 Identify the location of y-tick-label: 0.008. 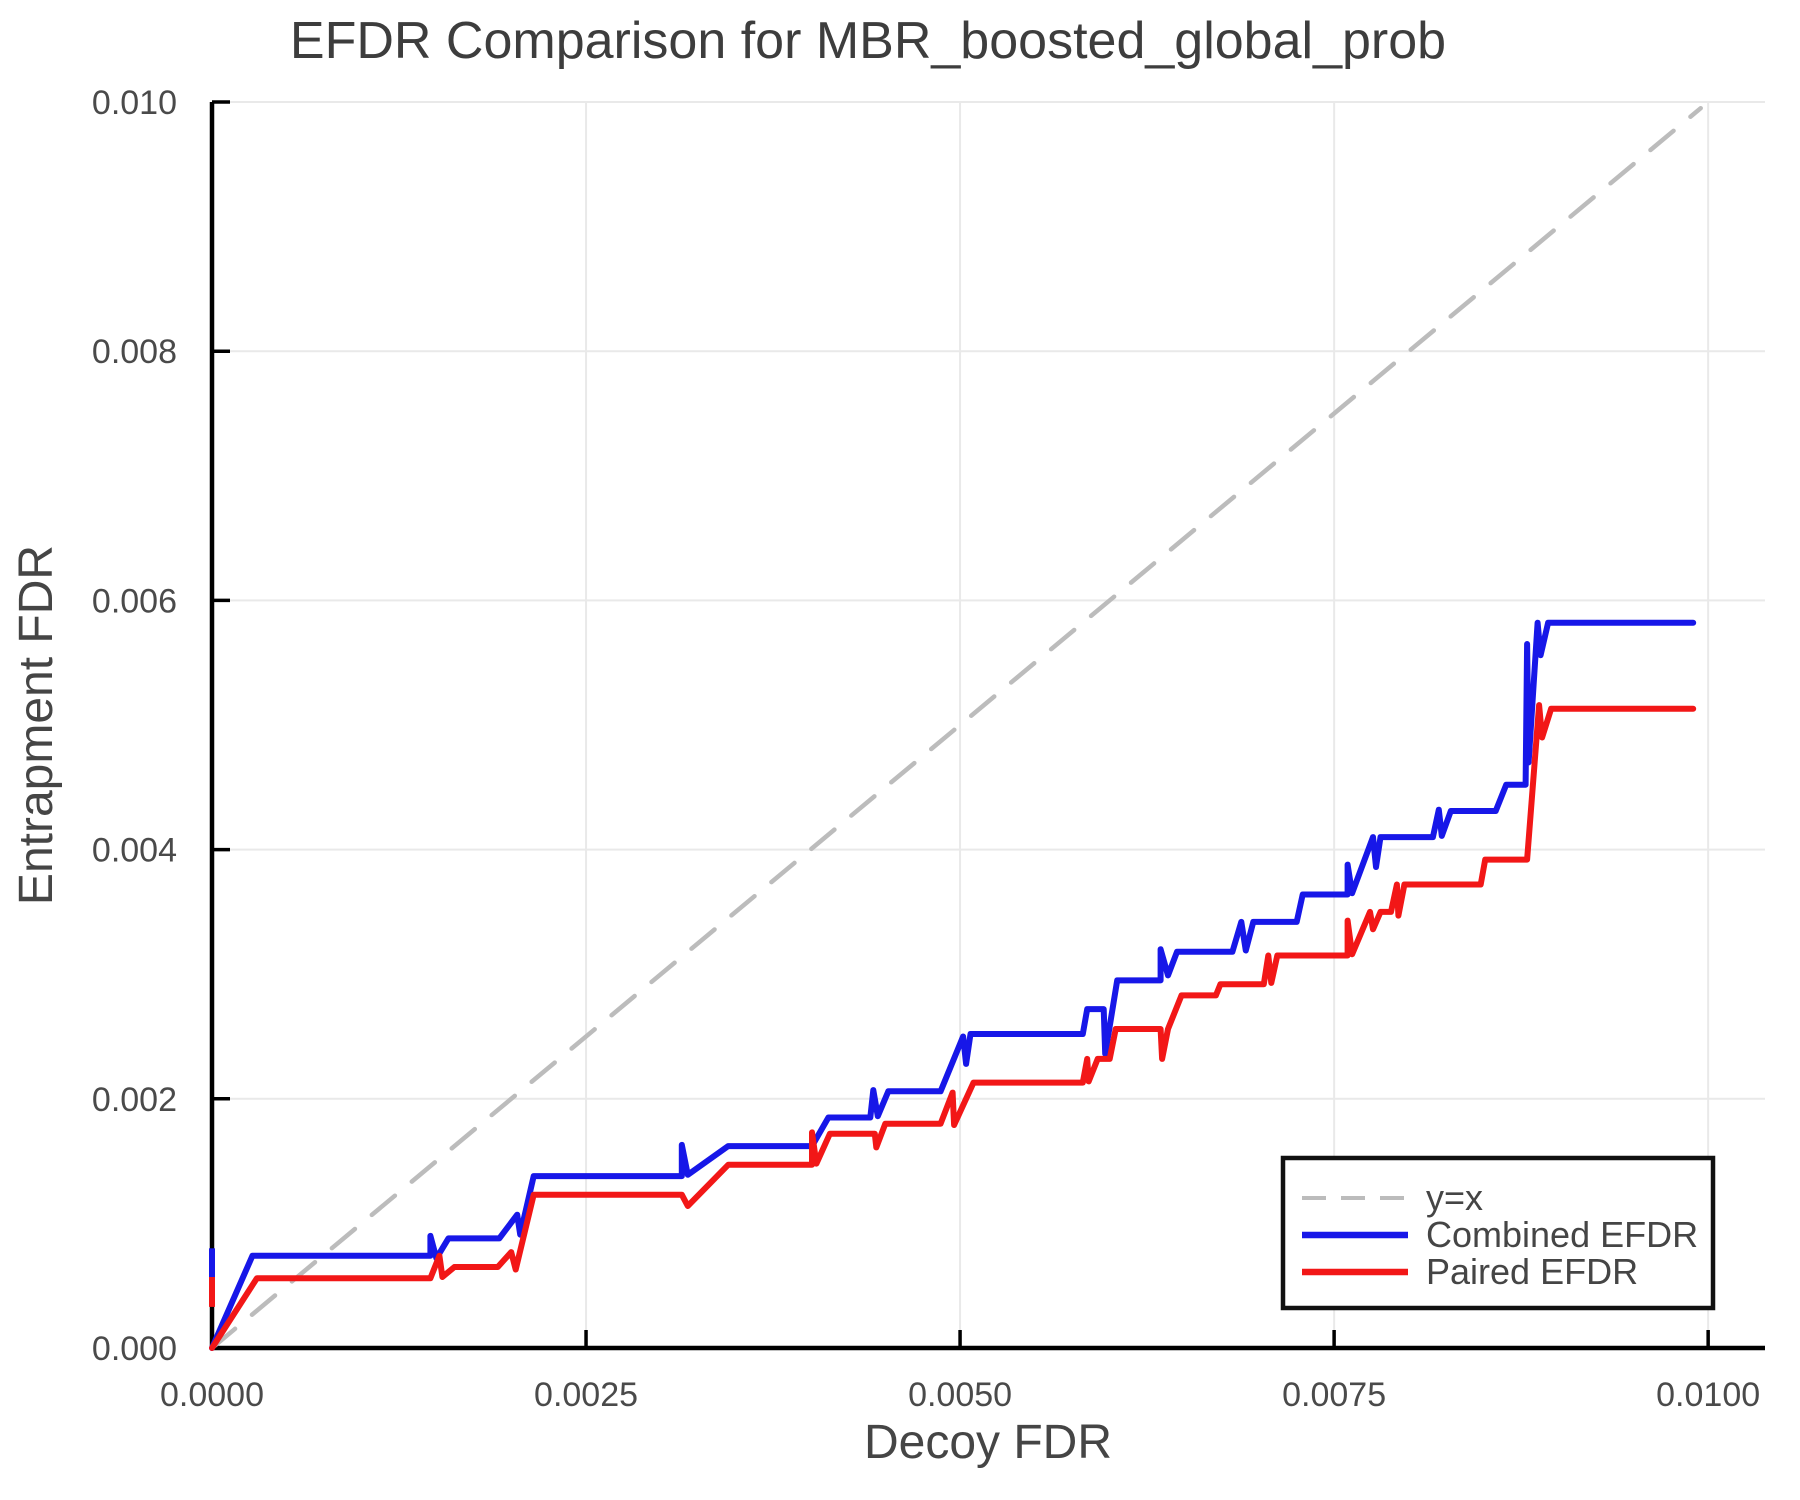
(134, 352).